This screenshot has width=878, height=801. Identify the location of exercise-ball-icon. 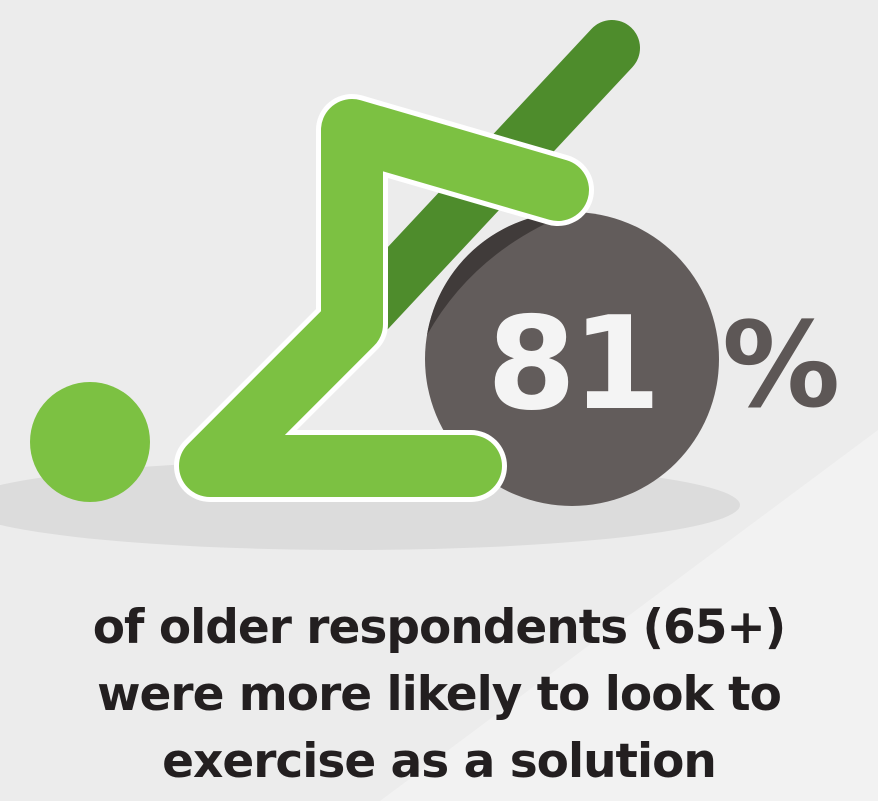
(572, 359).